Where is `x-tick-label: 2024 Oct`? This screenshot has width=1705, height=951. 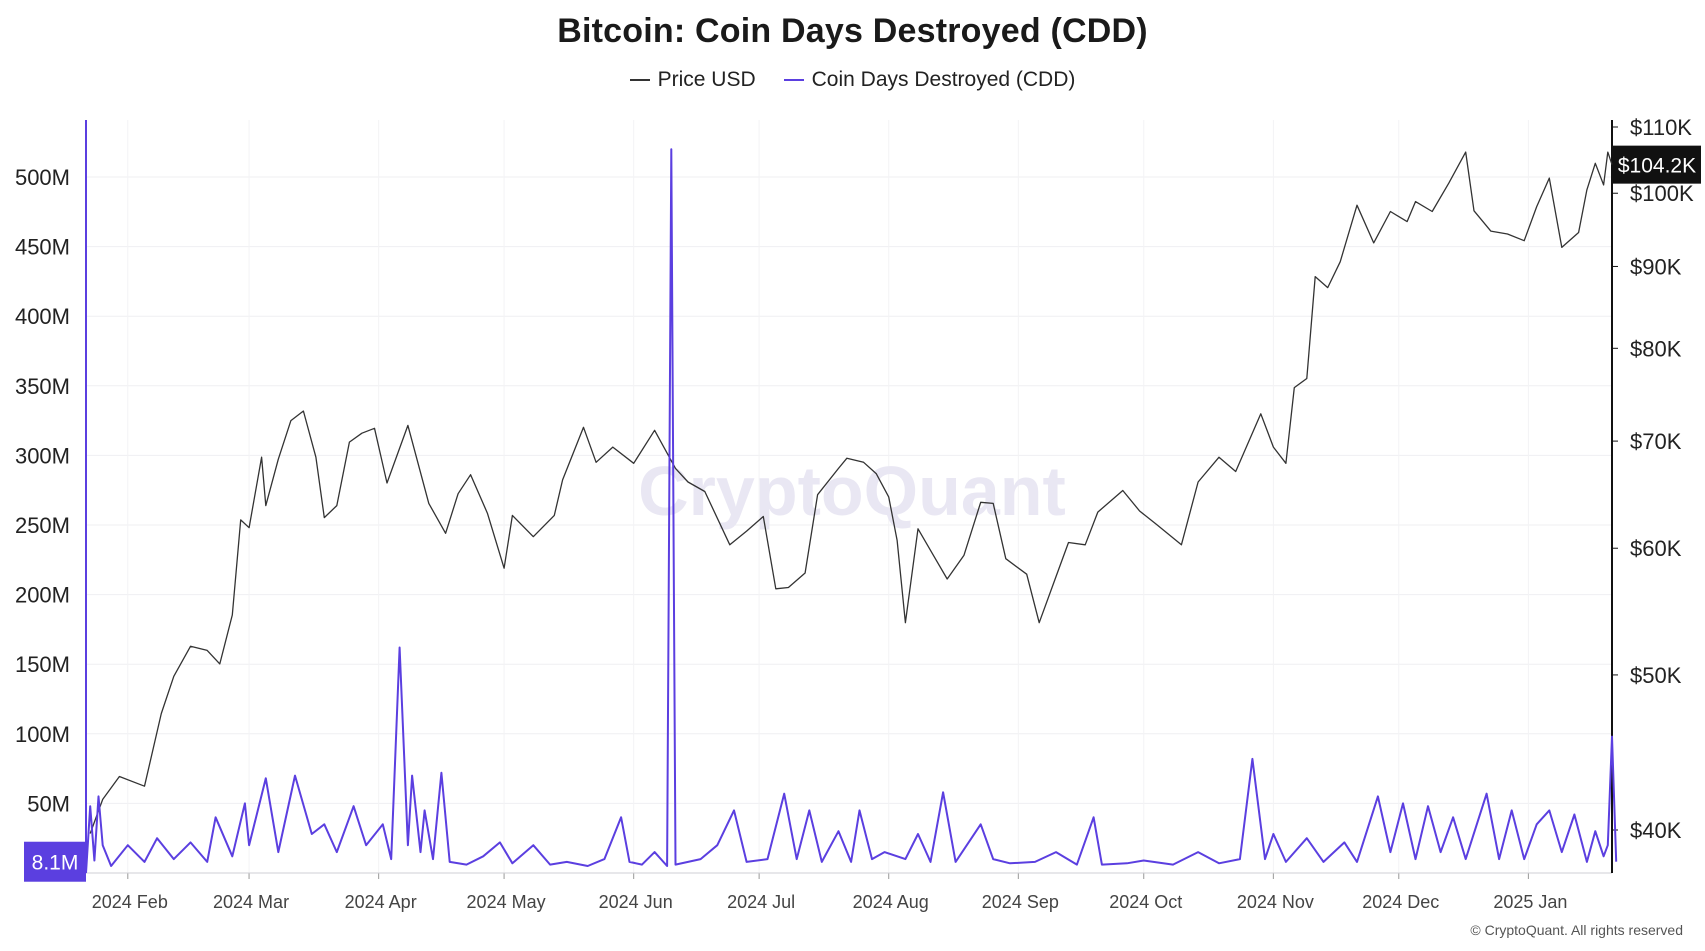 x-tick-label: 2024 Oct is located at coordinates (1145, 902).